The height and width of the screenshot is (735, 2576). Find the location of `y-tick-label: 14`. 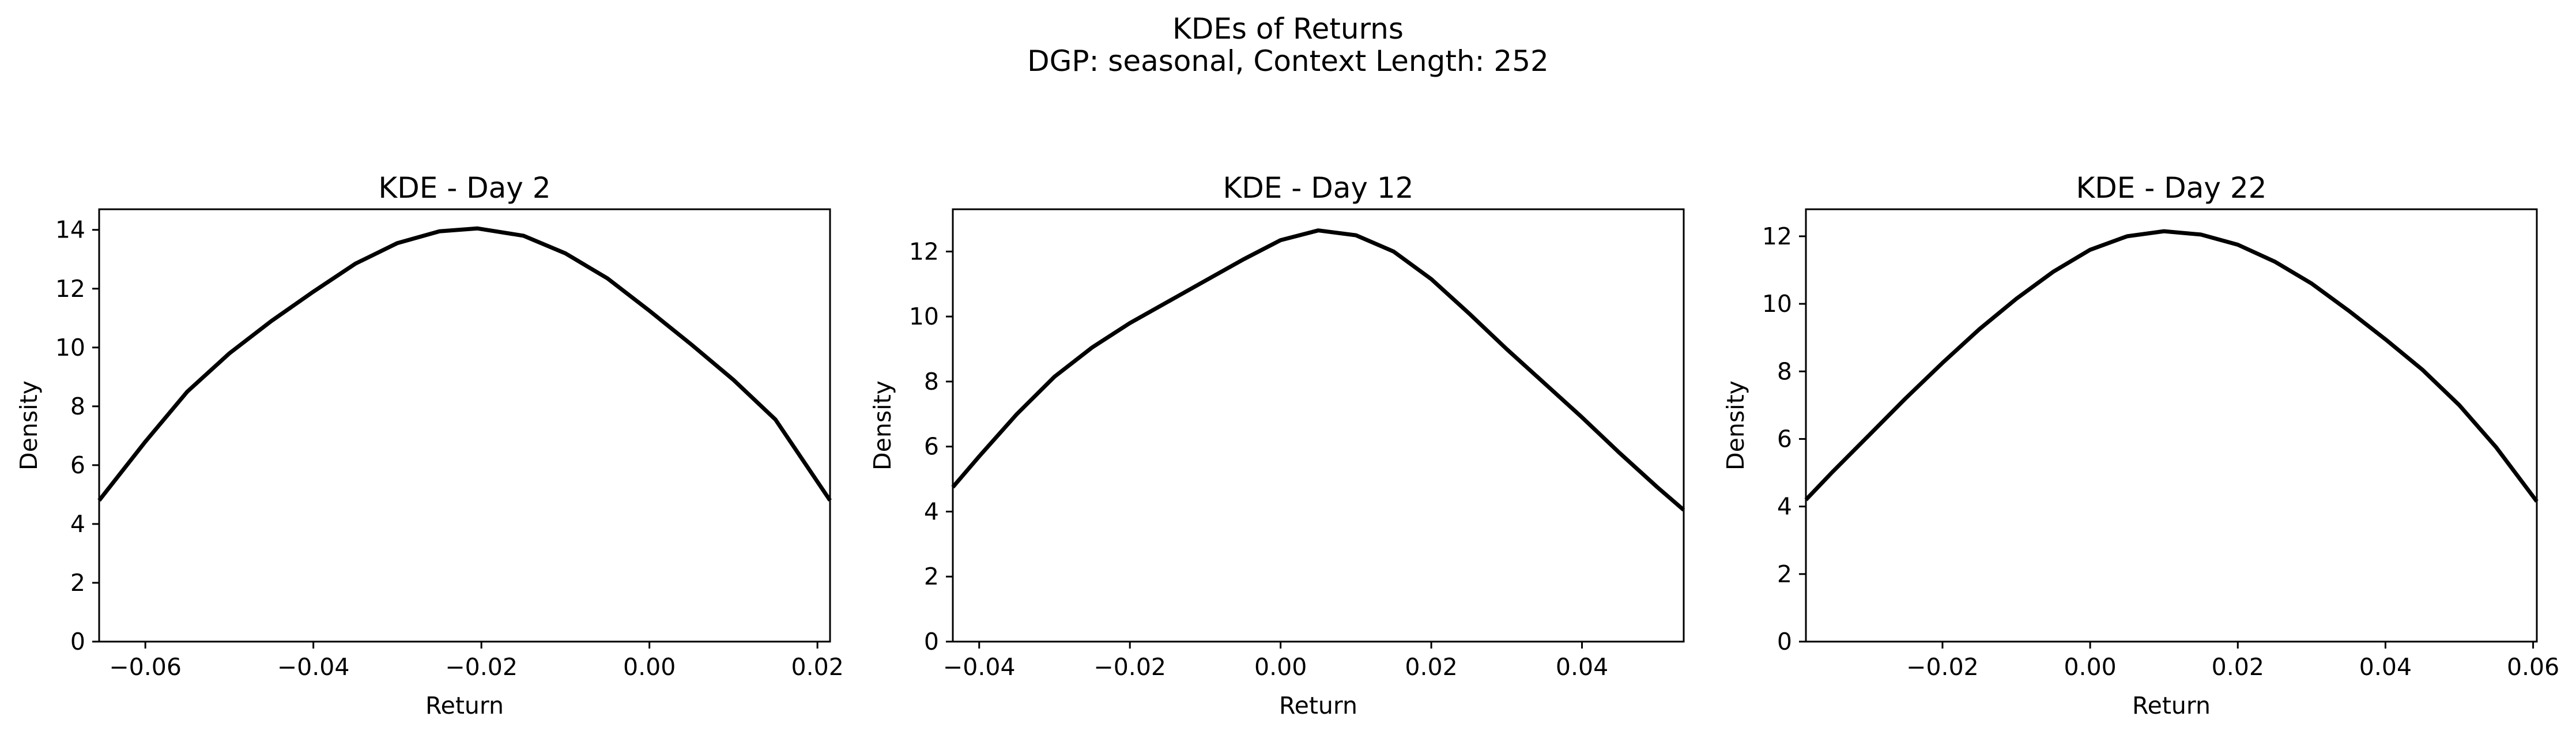

y-tick-label: 14 is located at coordinates (70, 230).